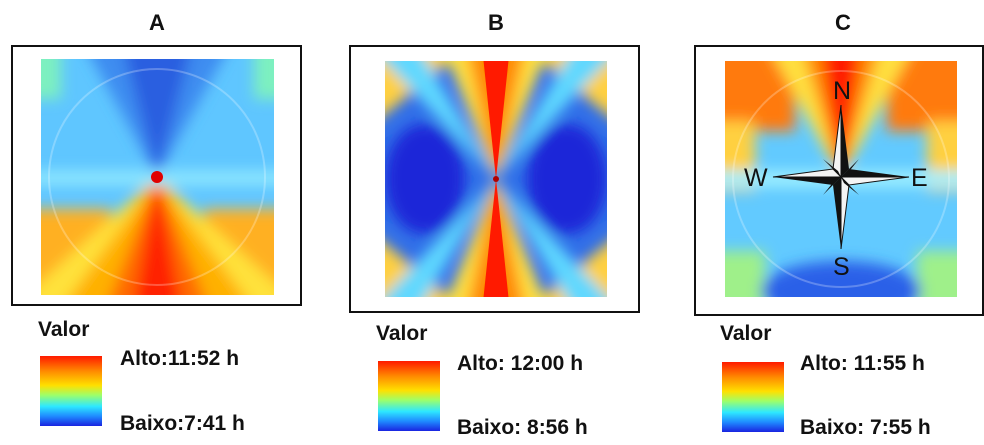 The width and height of the screenshot is (984, 445). Describe the element at coordinates (919, 178) in the screenshot. I see `compass-east-label: E` at that location.